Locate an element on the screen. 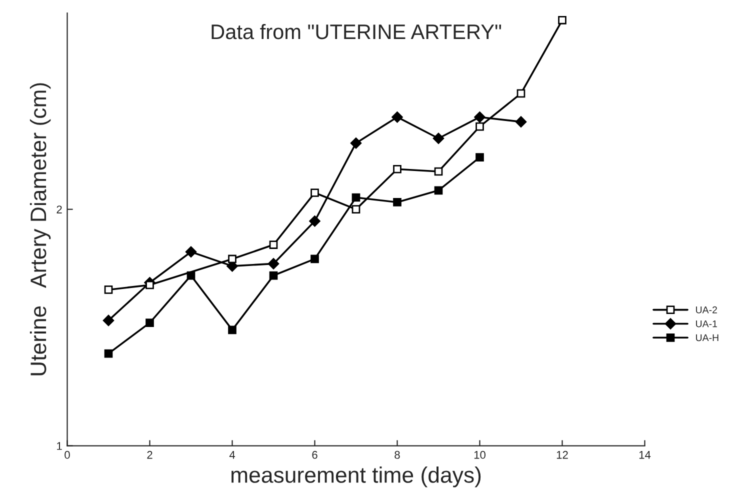  x-tick-label: 8 is located at coordinates (397, 454).